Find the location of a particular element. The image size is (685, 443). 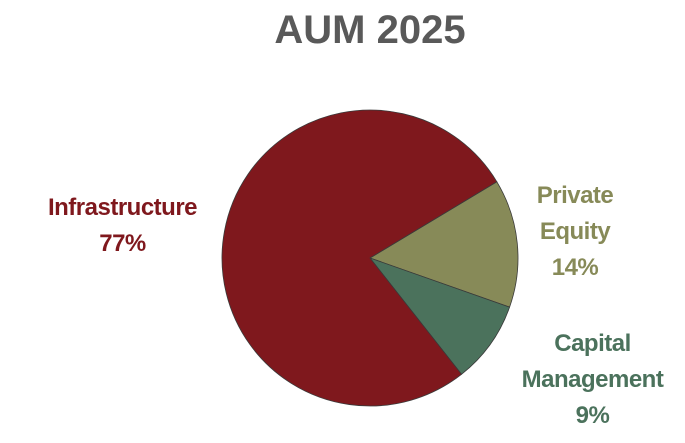

value-label: 14% is located at coordinates (575, 267).